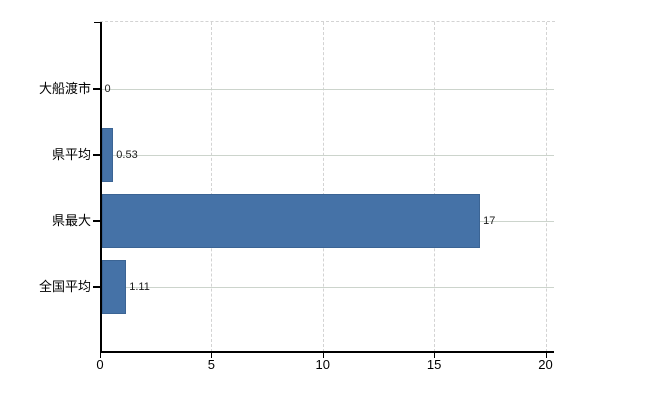  Describe the element at coordinates (64, 286) in the screenshot. I see `category-label: 全国平均` at that location.